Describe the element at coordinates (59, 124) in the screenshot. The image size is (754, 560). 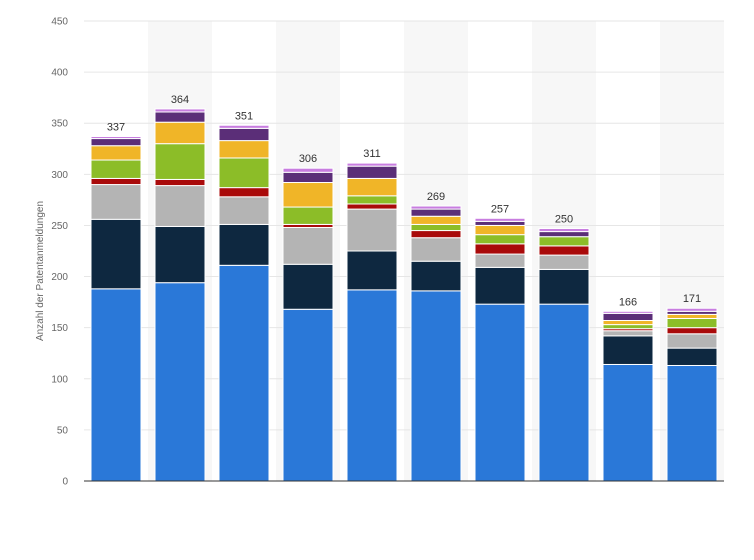
I see `y-tick-label: 350` at that location.